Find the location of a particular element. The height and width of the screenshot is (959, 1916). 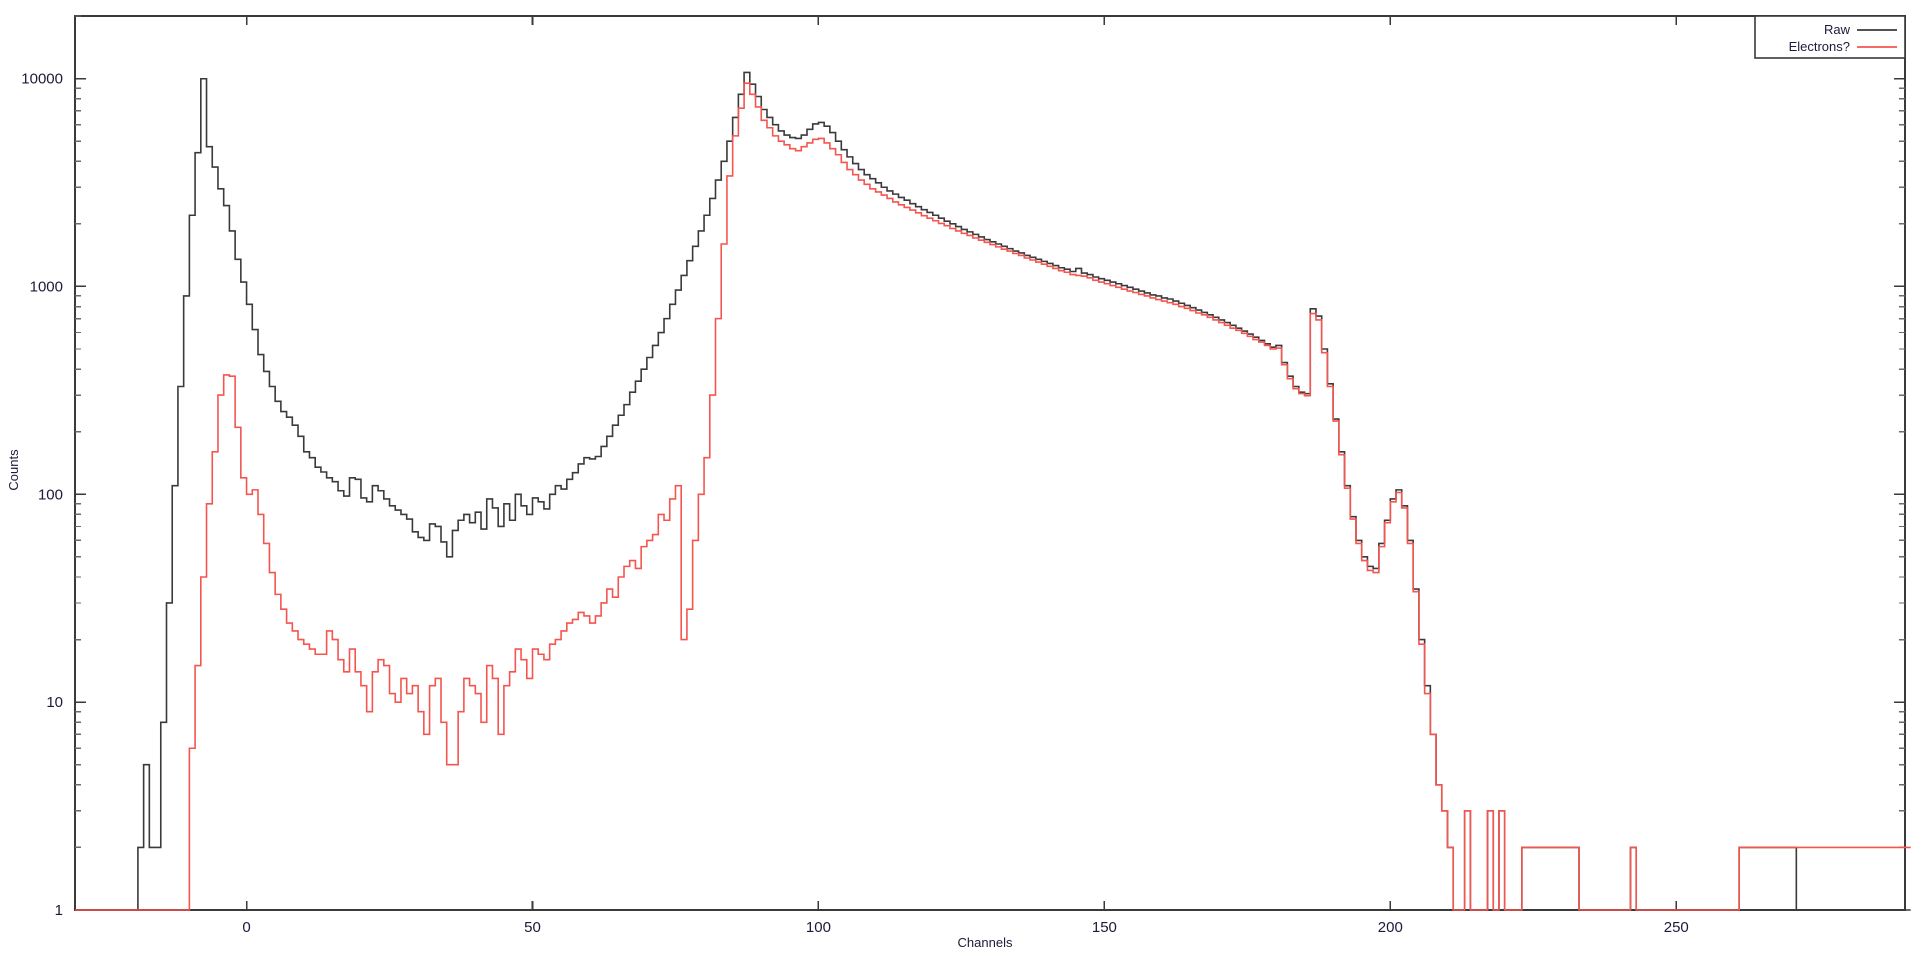

legend-label: Electrons? is located at coordinates (1819, 46).